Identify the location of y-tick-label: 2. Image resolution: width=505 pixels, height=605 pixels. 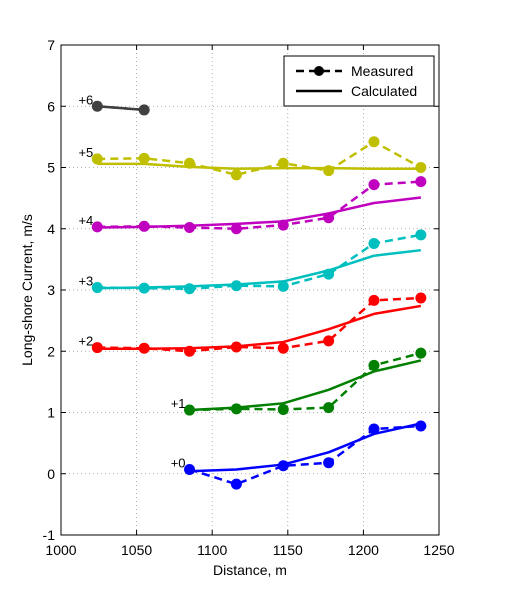
(51, 351).